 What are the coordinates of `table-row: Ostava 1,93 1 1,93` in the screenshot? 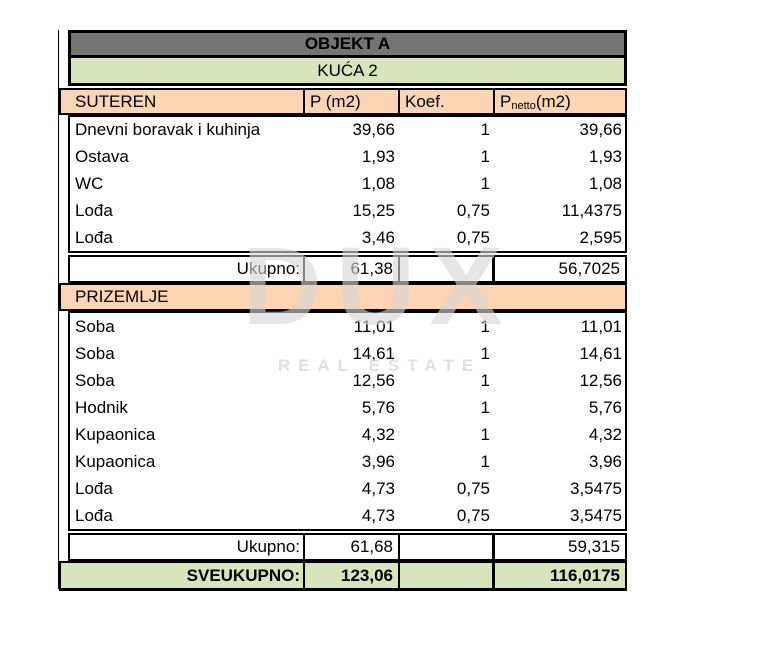 It's located at (348, 157).